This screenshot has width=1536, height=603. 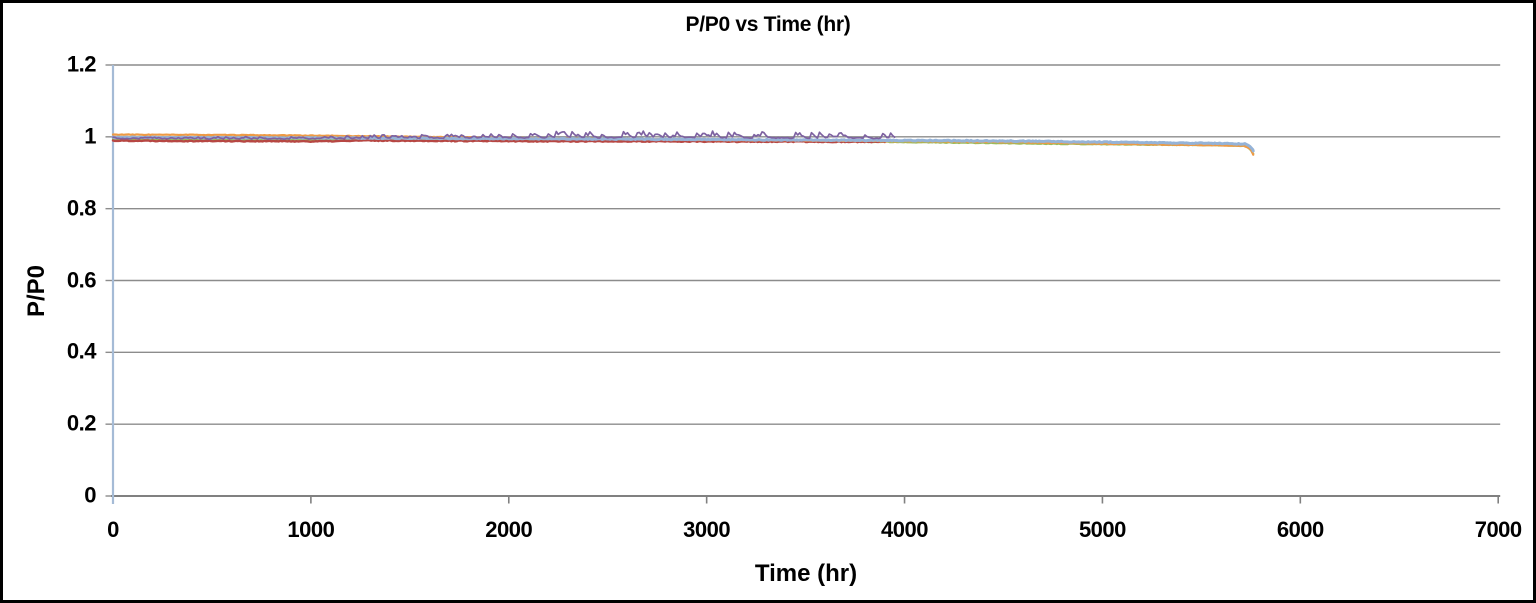 I want to click on y-tick-label: 1.2, so click(x=81, y=64).